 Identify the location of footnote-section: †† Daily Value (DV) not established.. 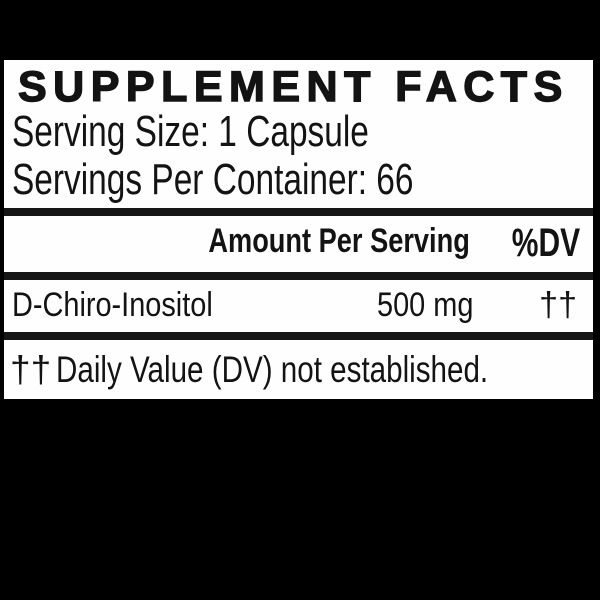
(298, 369).